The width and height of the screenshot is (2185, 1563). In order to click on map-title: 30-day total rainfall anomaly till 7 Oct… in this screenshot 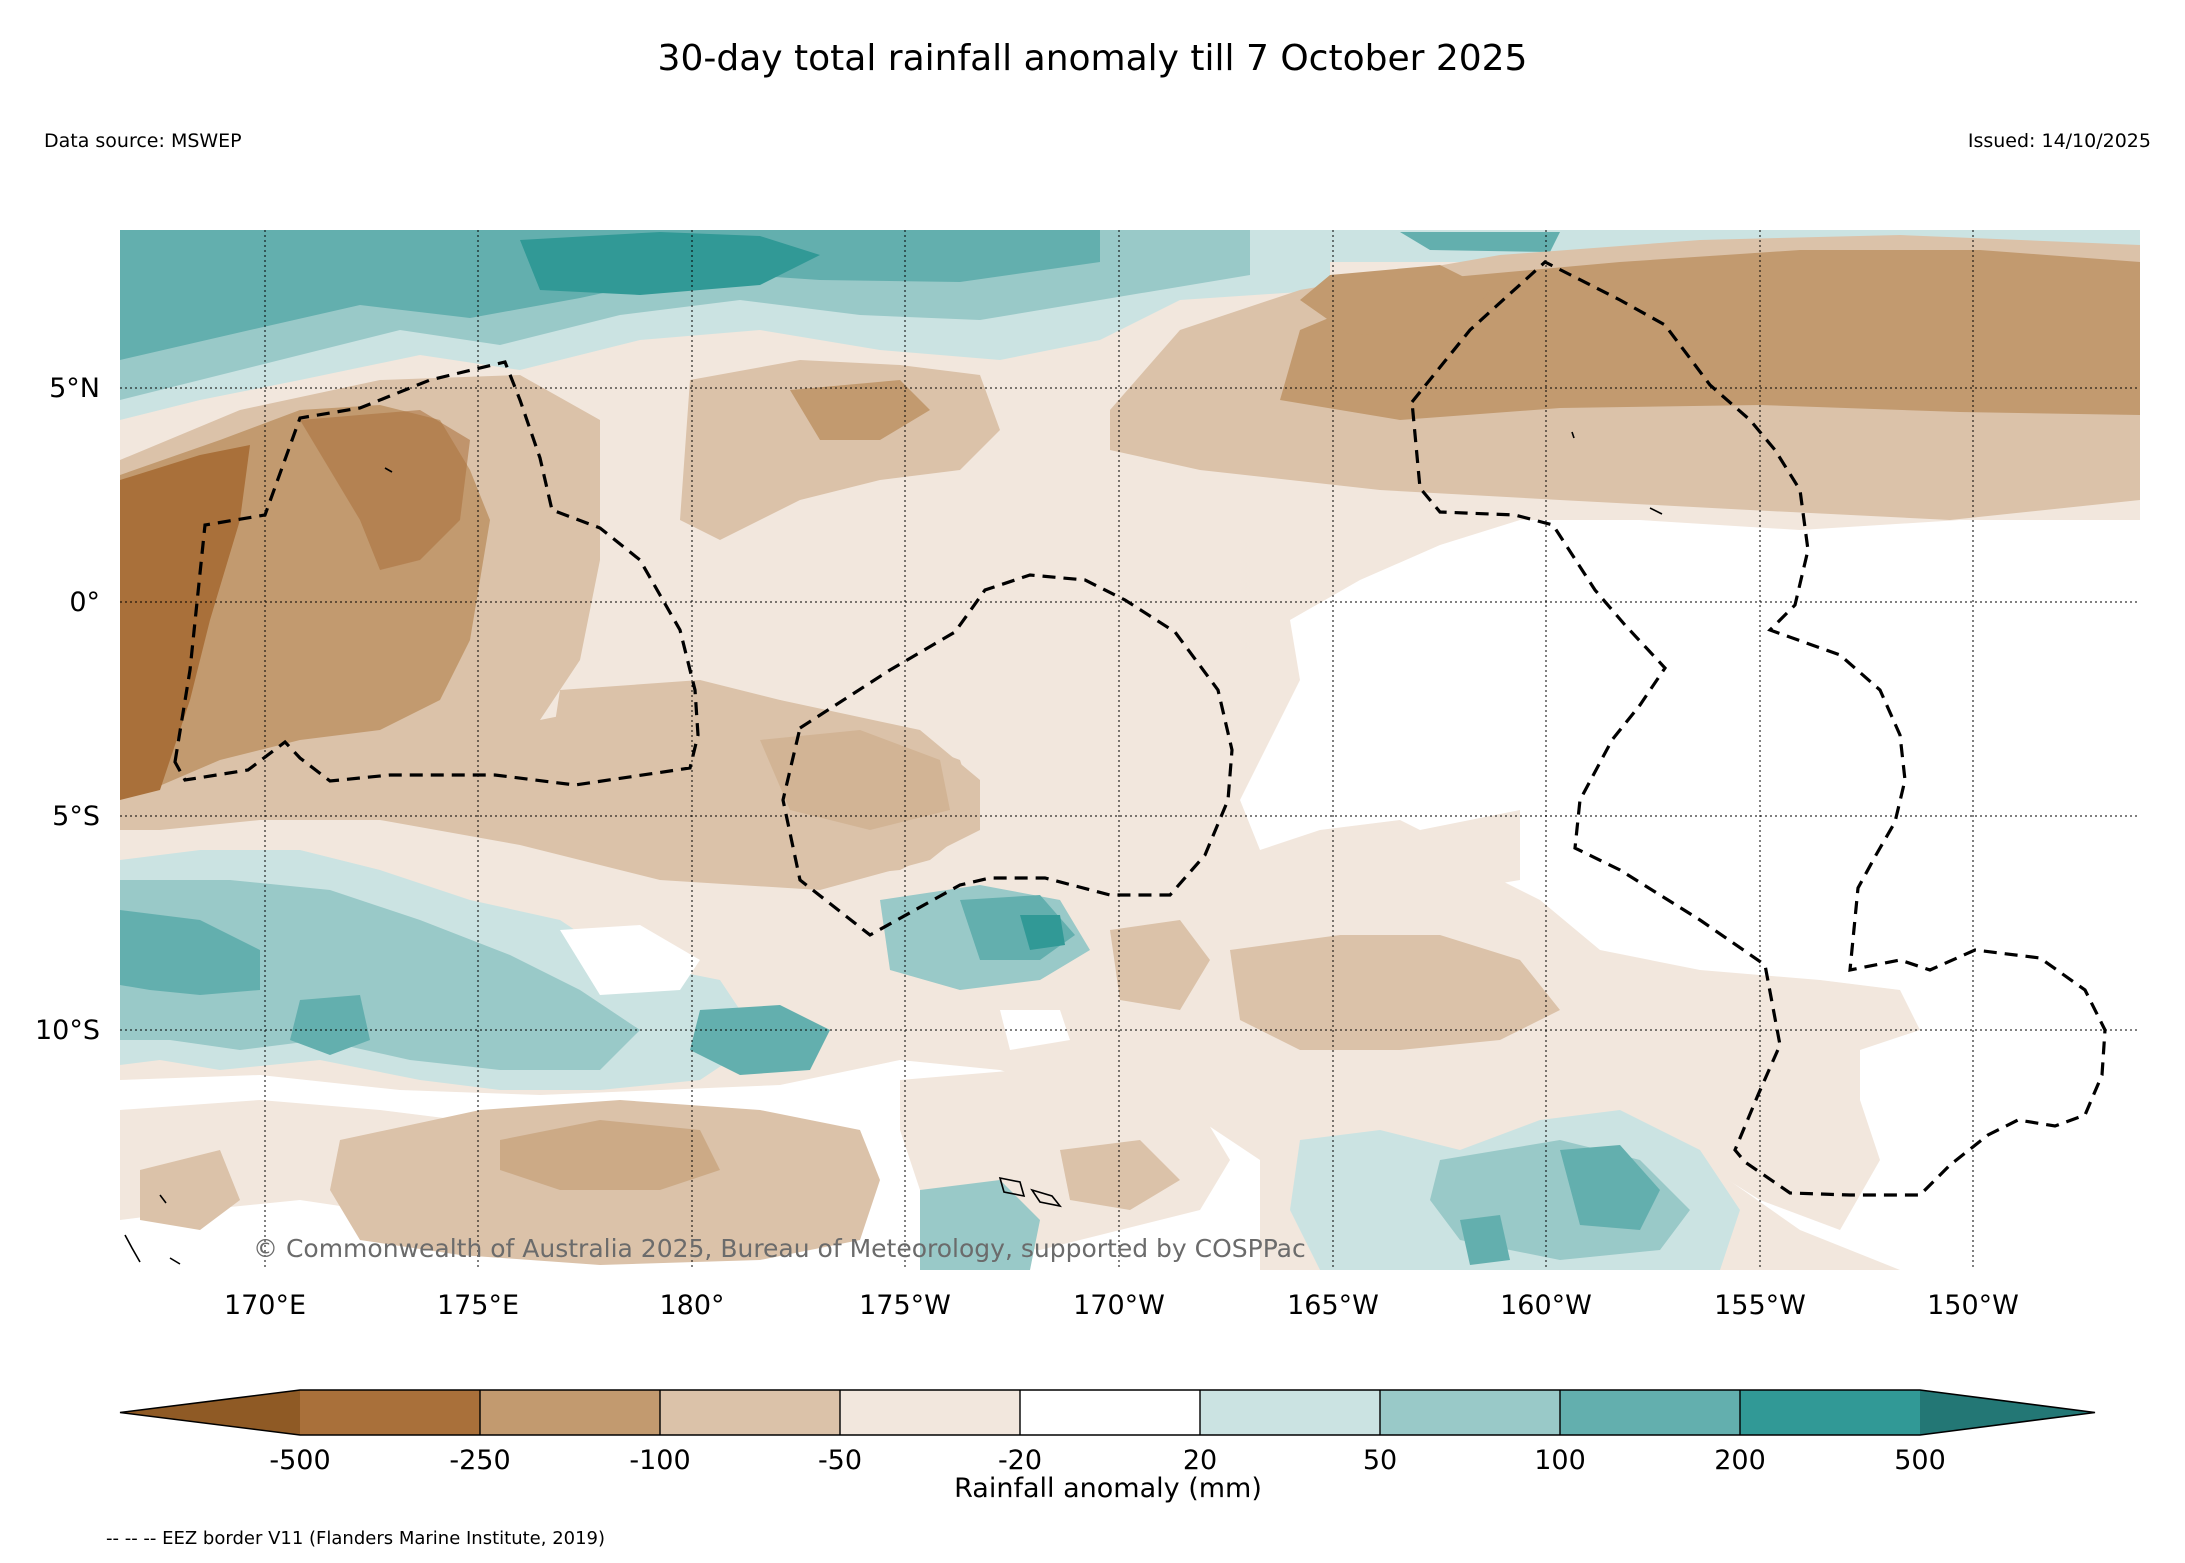, I will do `click(1092, 58)`.